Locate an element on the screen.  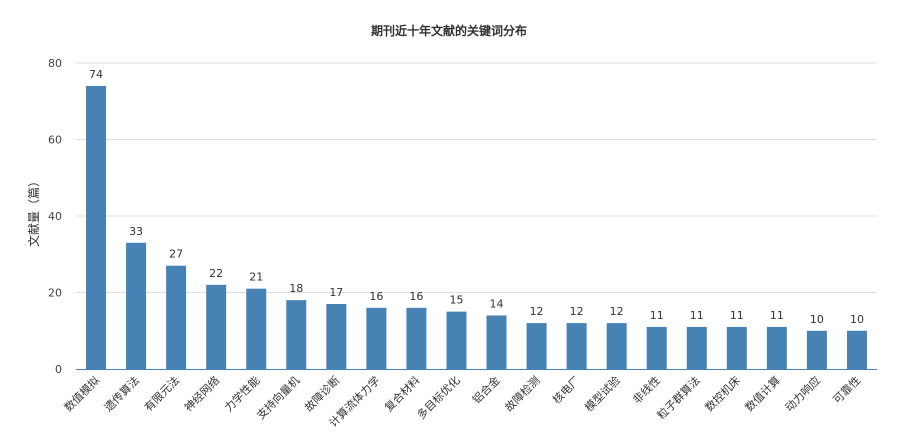
category-label: 故障检测 is located at coordinates (522, 393).